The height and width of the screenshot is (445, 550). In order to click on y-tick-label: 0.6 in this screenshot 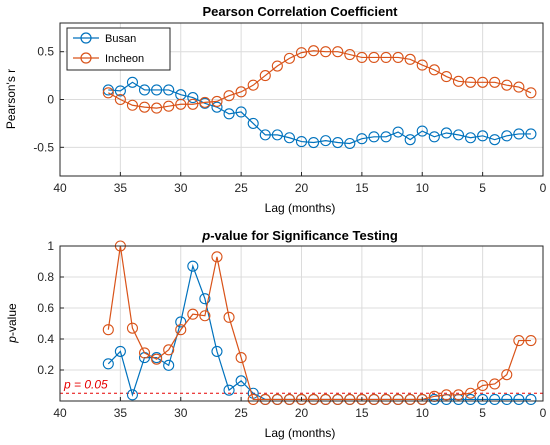, I will do `click(45, 308)`.